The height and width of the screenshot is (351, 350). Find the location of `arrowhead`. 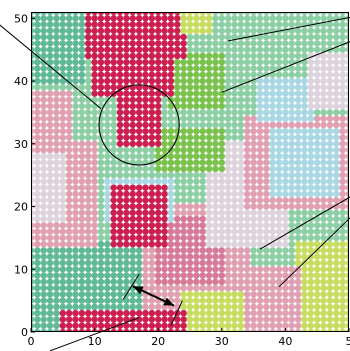

arrowhead is located at coordinates (169, 301).